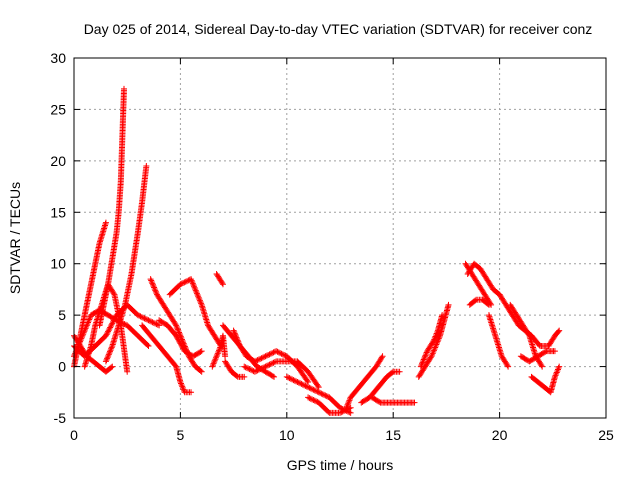 The width and height of the screenshot is (640, 480). What do you see at coordinates (479, 302) in the screenshot?
I see `series-arc-18to19-b` at bounding box center [479, 302].